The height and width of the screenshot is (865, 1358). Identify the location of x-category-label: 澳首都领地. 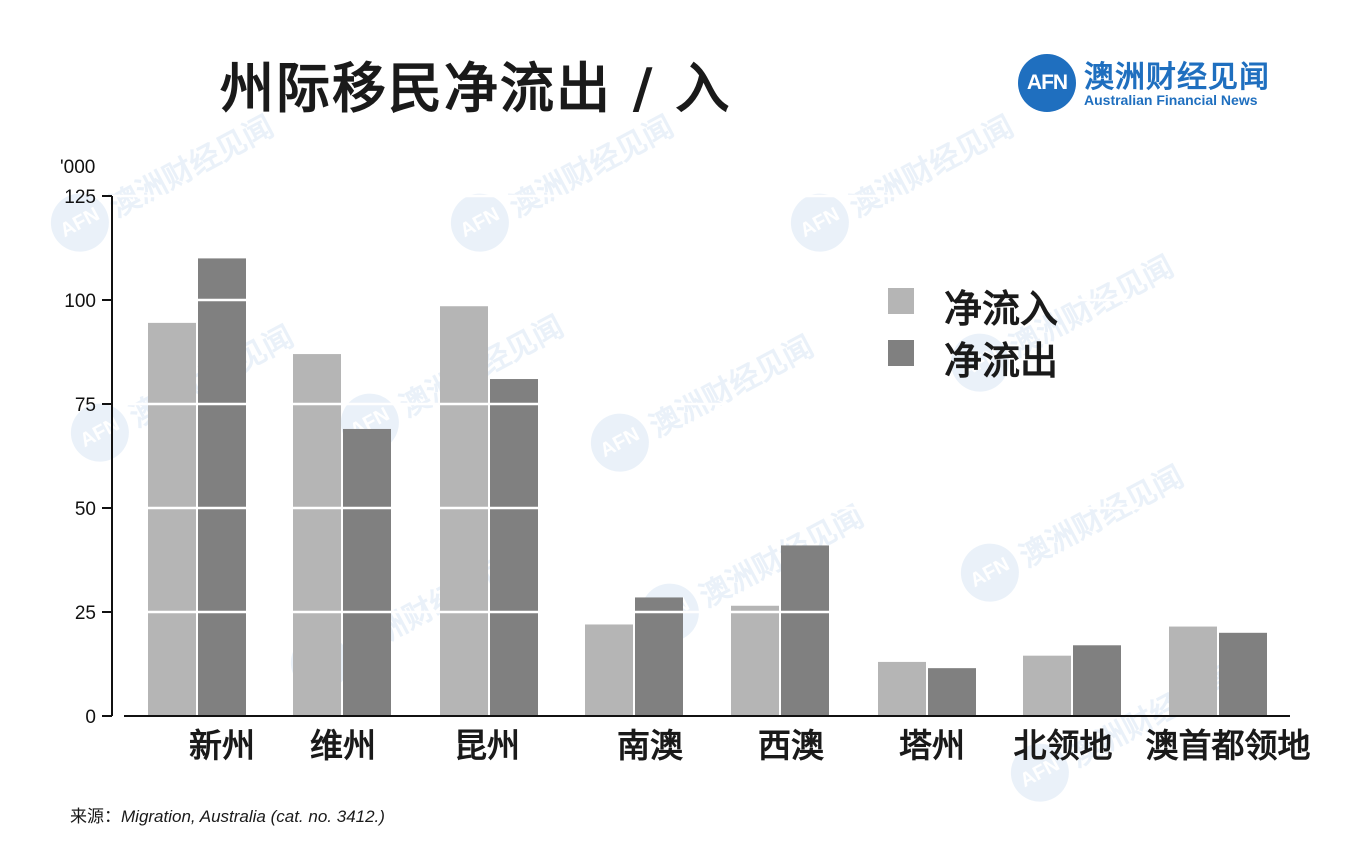
(1228, 745).